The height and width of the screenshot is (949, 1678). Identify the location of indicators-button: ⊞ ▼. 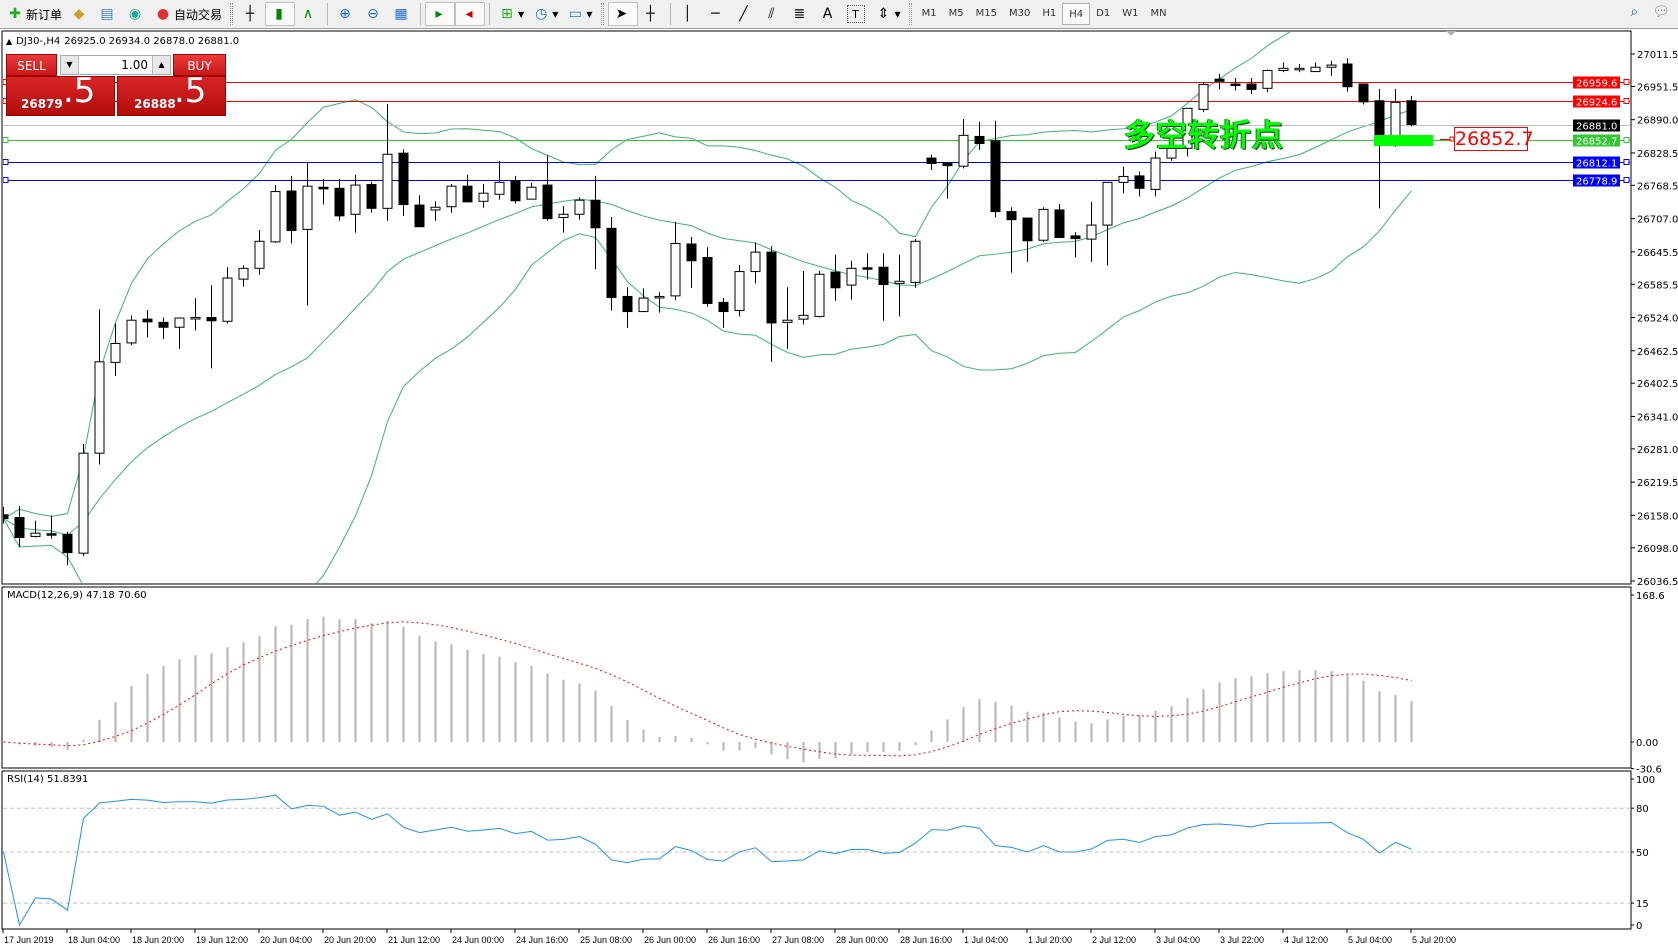
(511, 14).